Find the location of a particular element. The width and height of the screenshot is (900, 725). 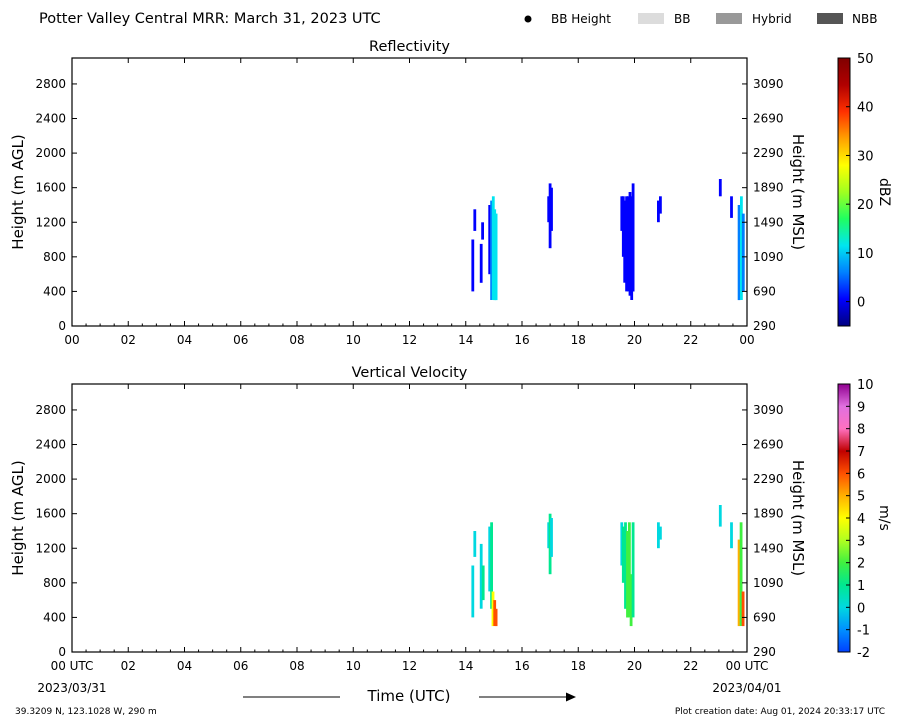

vertical-velocity-colorbar-ticks: -2 -1 0 1 2 3 4 5 6 7 8 9 10 is located at coordinates (860, 519).